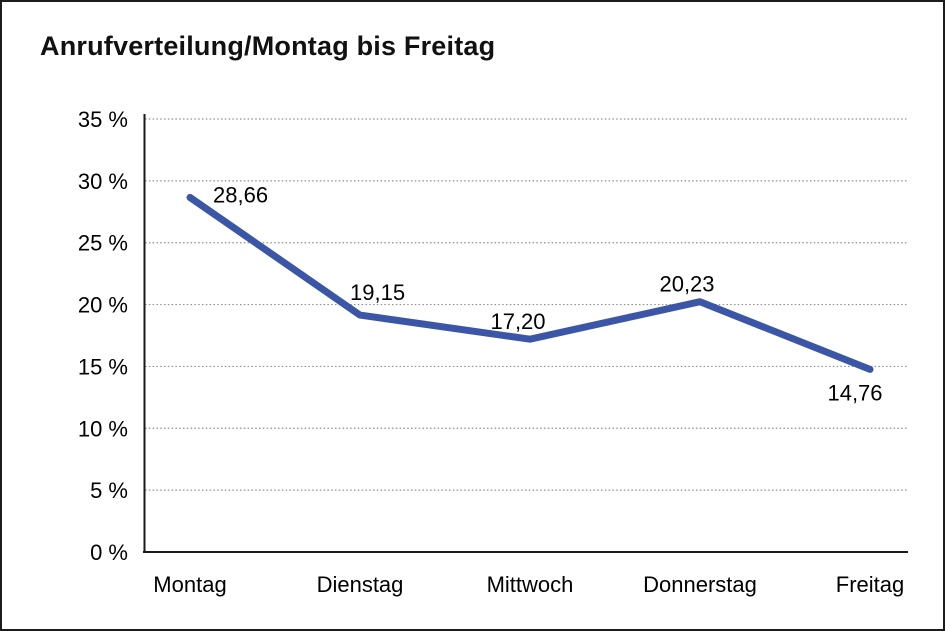 The width and height of the screenshot is (945, 631). What do you see at coordinates (686, 284) in the screenshot?
I see `data-point-label: 20,23` at bounding box center [686, 284].